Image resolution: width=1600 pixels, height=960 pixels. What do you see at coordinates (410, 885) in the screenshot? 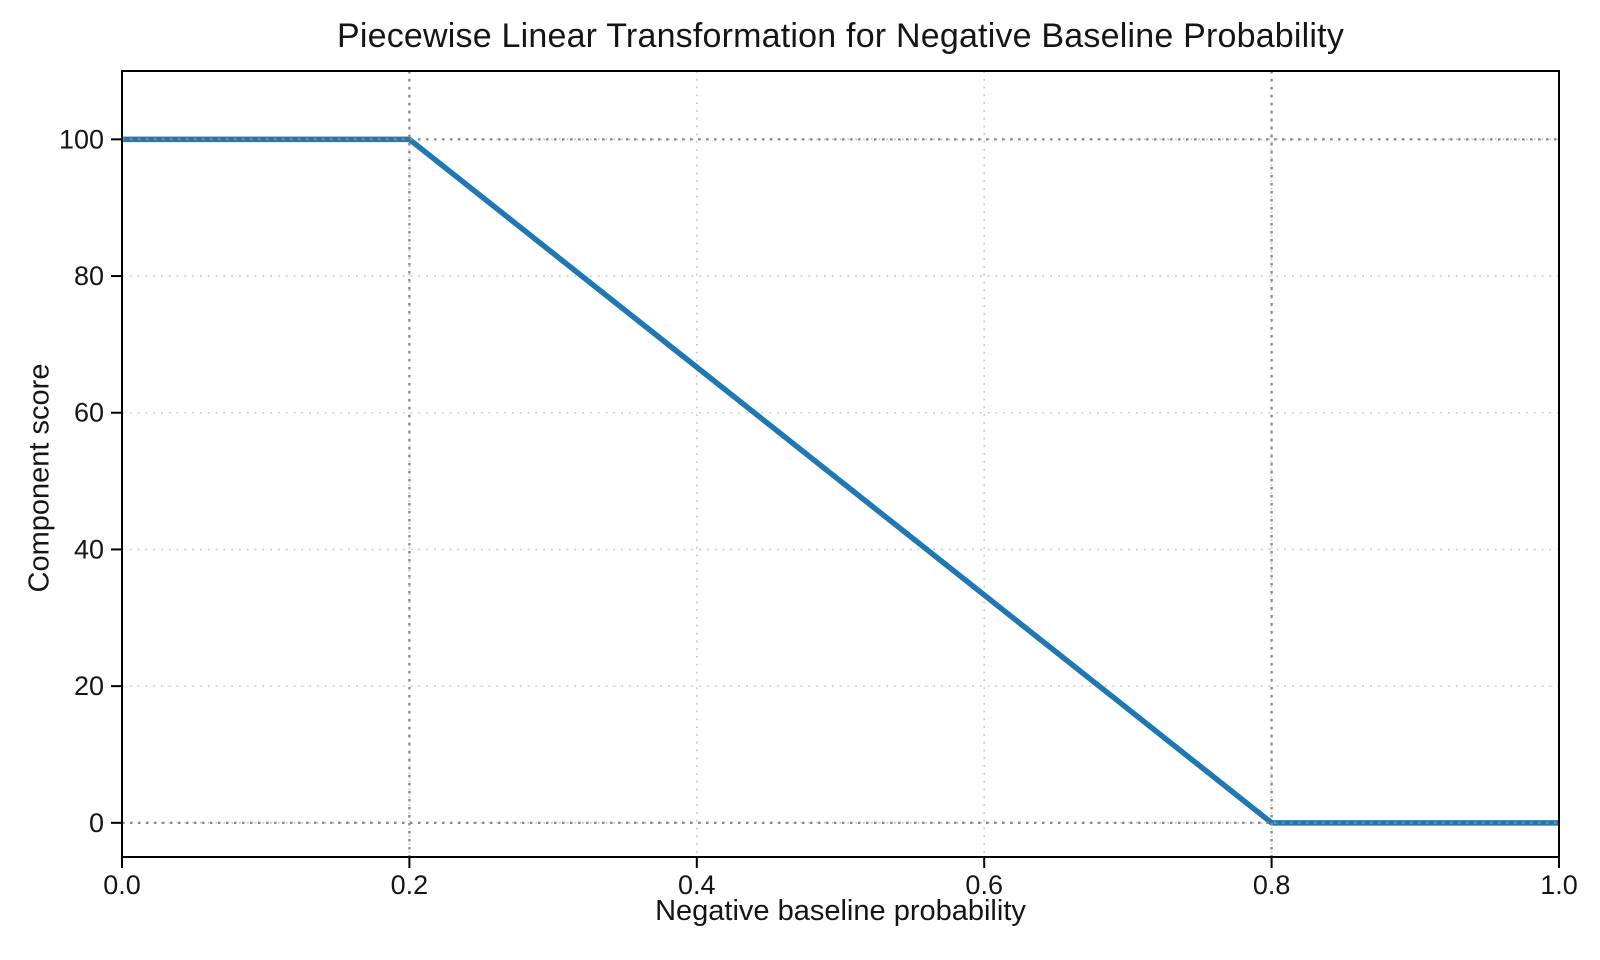
I see `x-tick-label: 0.2` at bounding box center [410, 885].